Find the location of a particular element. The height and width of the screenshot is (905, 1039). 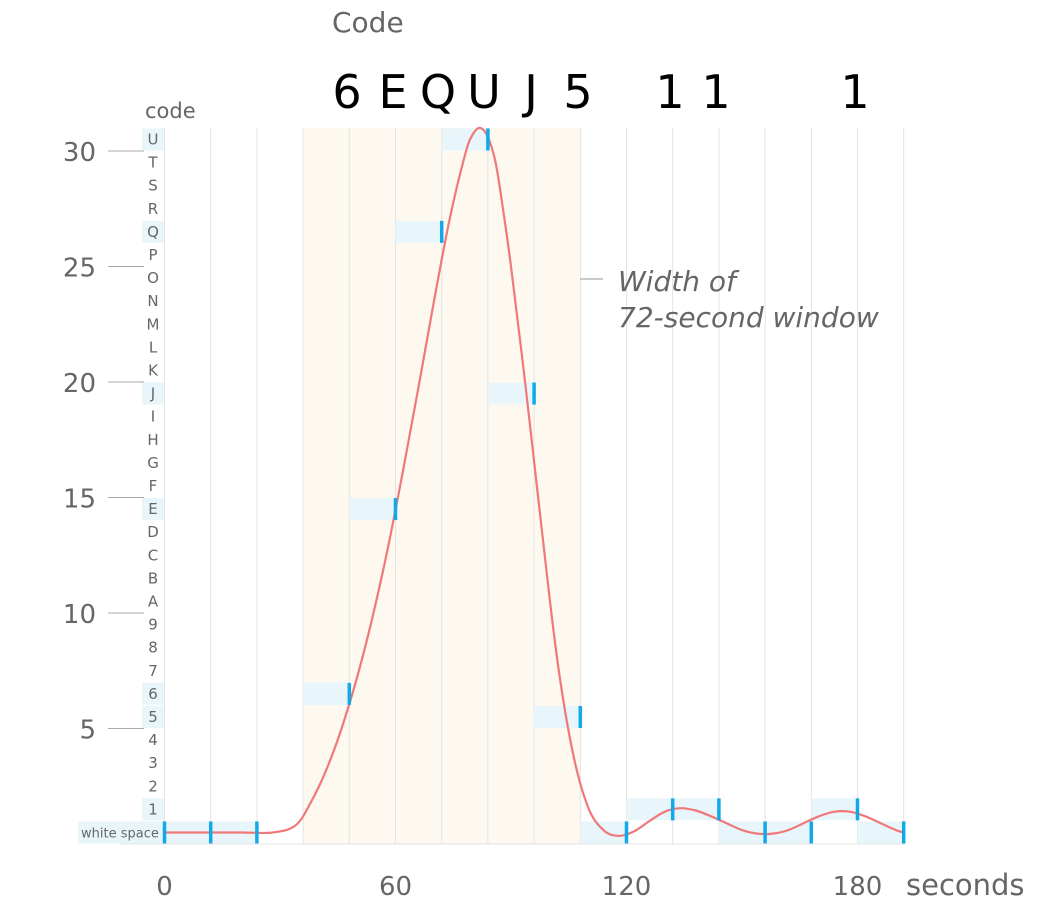

row-label-9: 9 is located at coordinates (153, 625).